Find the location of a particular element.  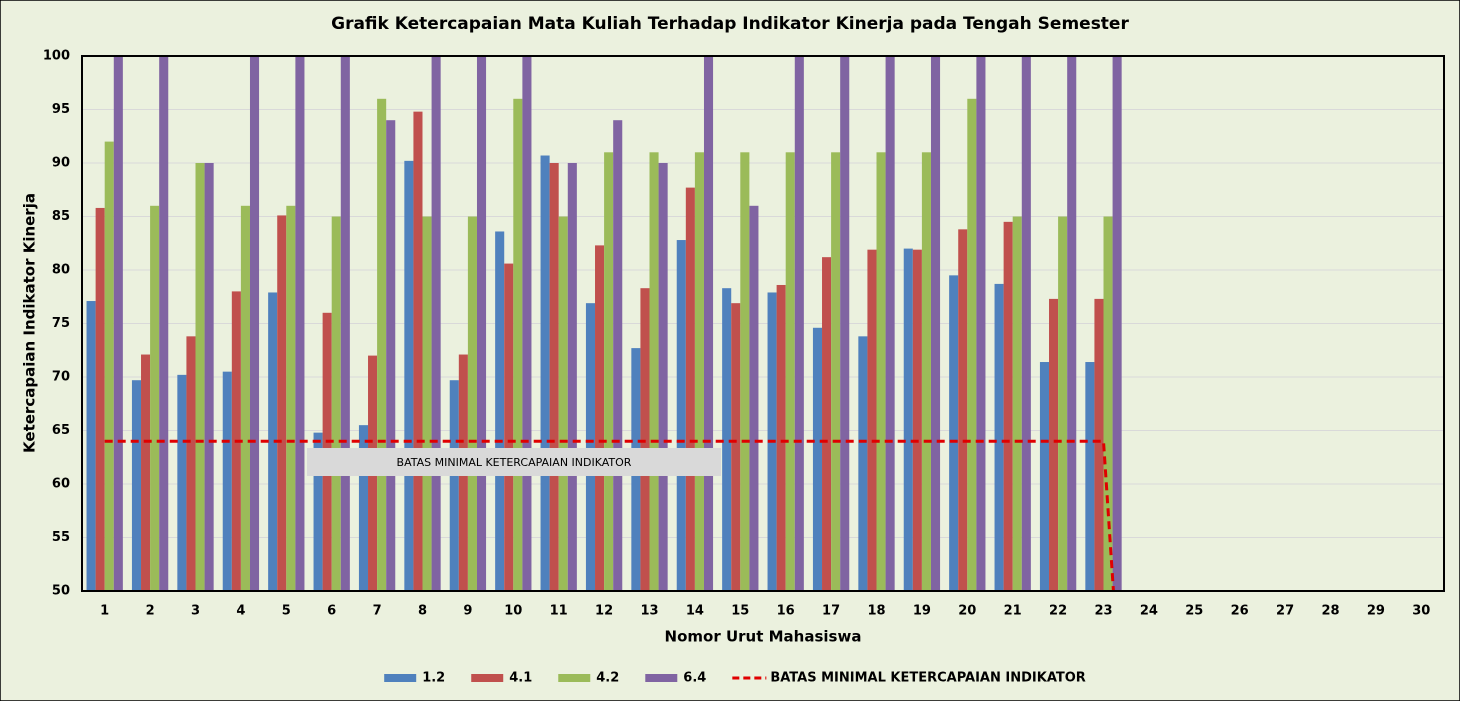

y-tick-label: 100 is located at coordinates (56, 56).